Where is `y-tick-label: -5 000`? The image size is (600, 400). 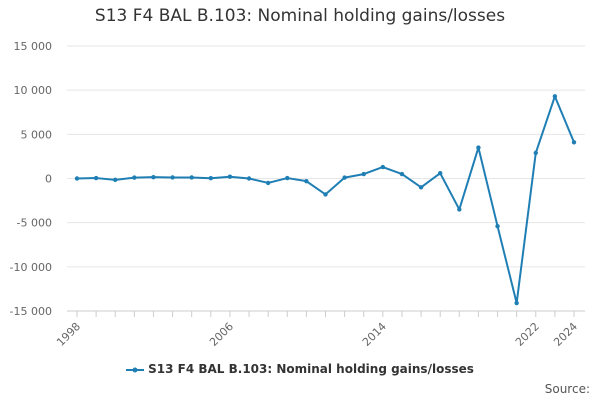
y-tick-label: -5 000 is located at coordinates (34, 223).